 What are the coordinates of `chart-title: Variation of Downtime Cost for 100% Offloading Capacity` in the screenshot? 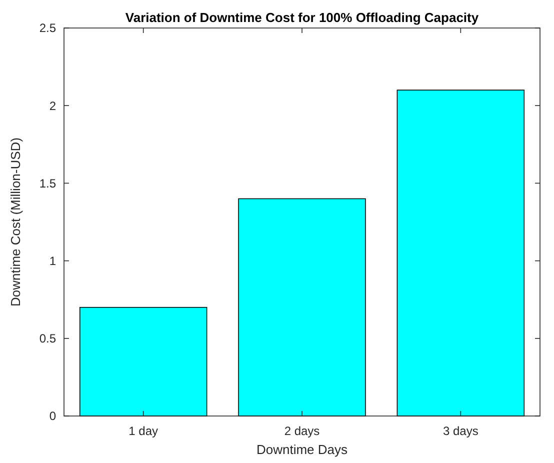 It's located at (302, 17).